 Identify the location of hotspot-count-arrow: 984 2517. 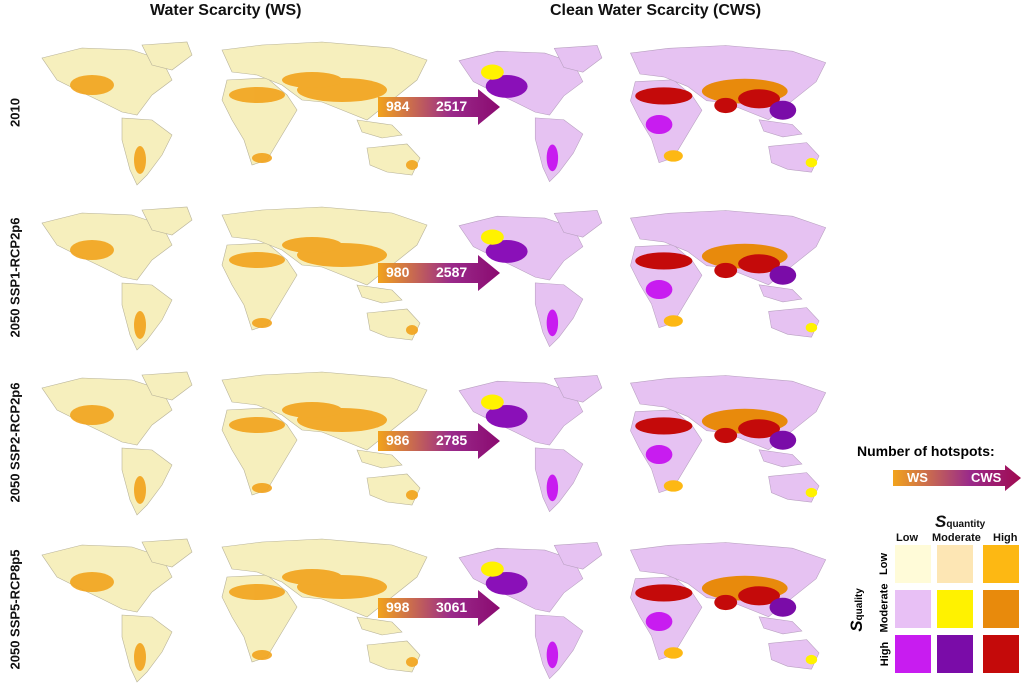
(439, 107).